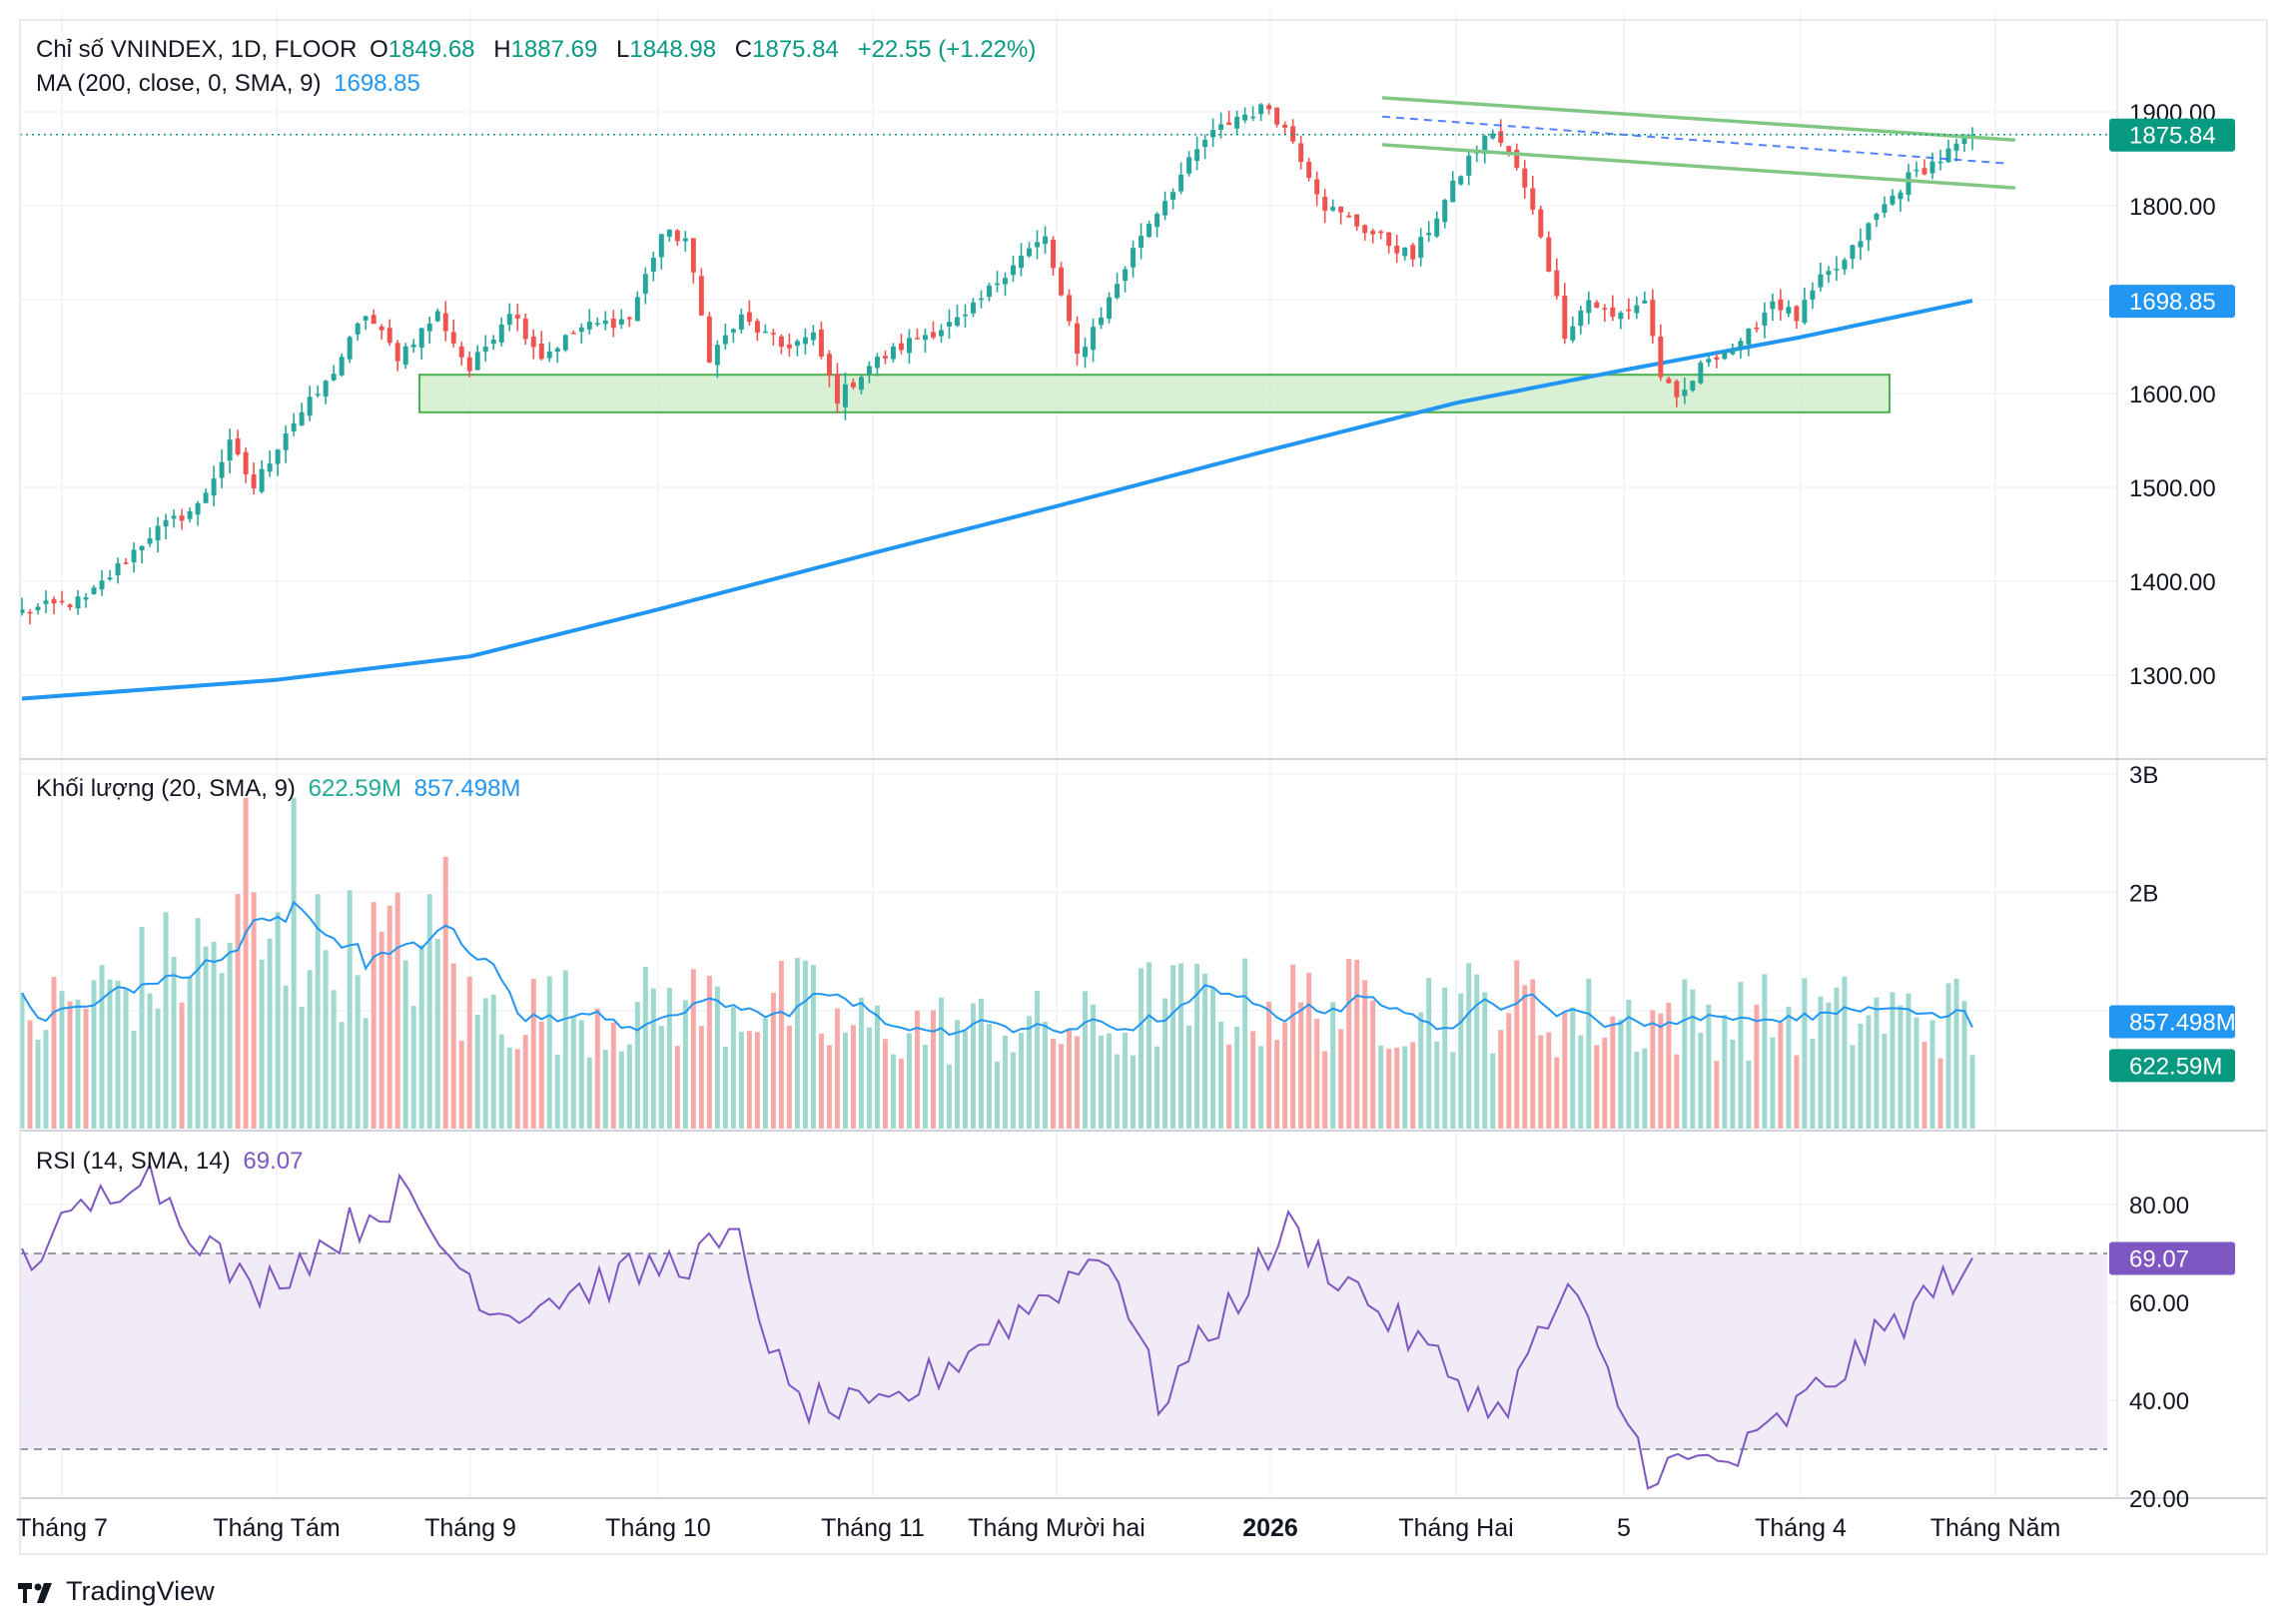  What do you see at coordinates (281, 789) in the screenshot?
I see `volume-legend: Khối lượng (20, SMA, 9) 622.59M 857.498M` at bounding box center [281, 789].